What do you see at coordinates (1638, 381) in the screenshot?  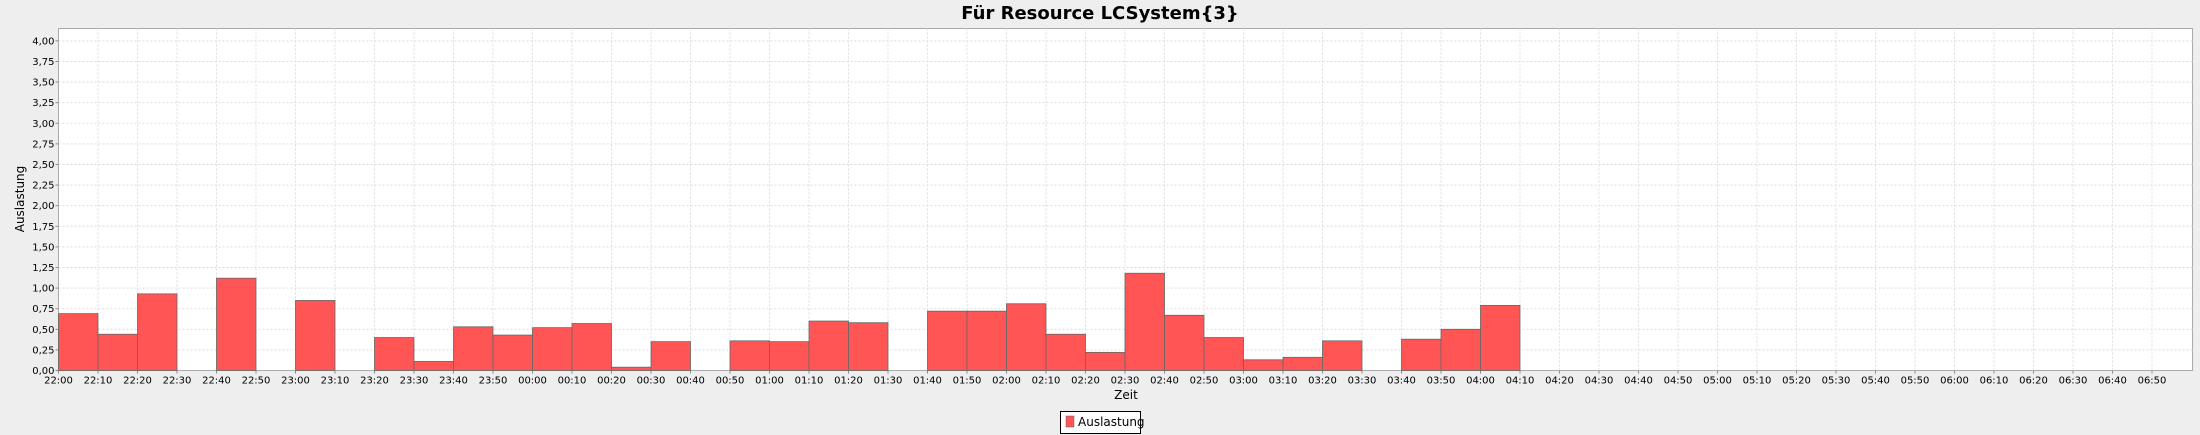 I see `x-tick-label: 04:40` at bounding box center [1638, 381].